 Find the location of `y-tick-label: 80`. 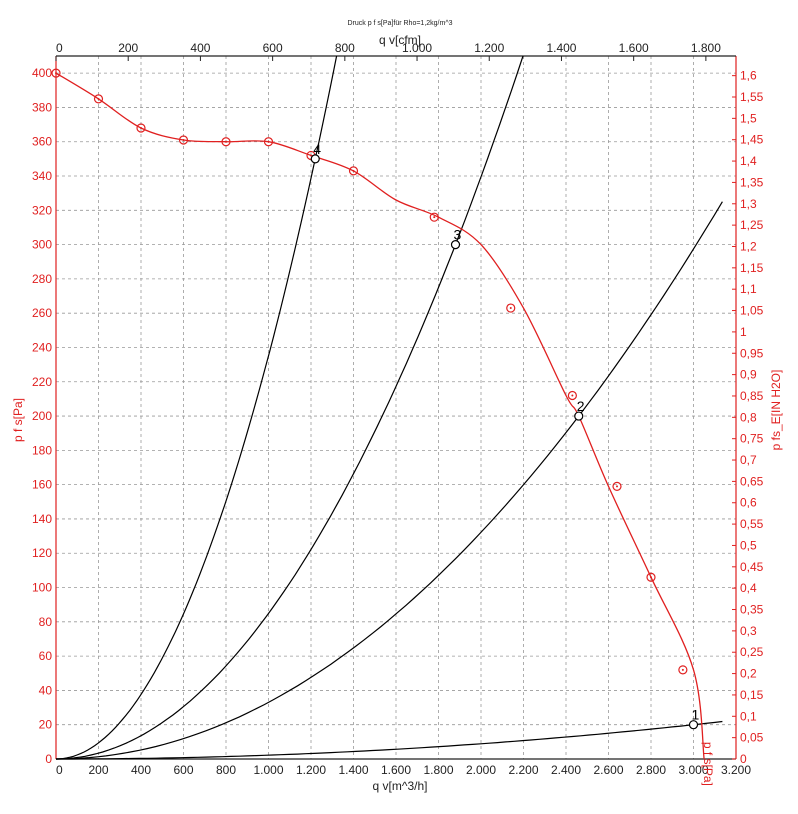

y-tick-label: 80 is located at coordinates (46, 622).